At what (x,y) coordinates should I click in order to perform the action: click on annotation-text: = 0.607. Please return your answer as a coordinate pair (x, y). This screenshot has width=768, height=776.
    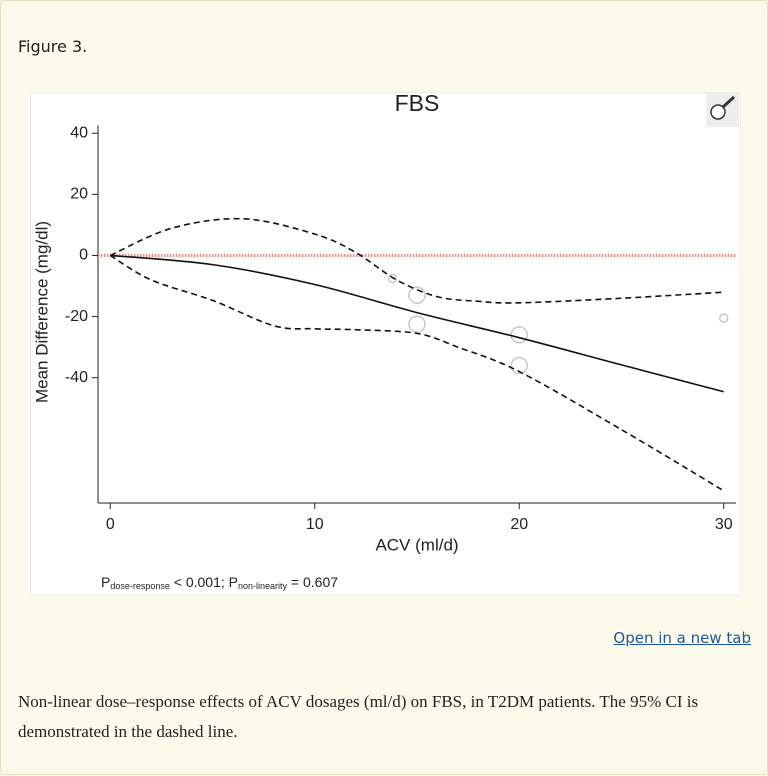
    Looking at the image, I should click on (312, 582).